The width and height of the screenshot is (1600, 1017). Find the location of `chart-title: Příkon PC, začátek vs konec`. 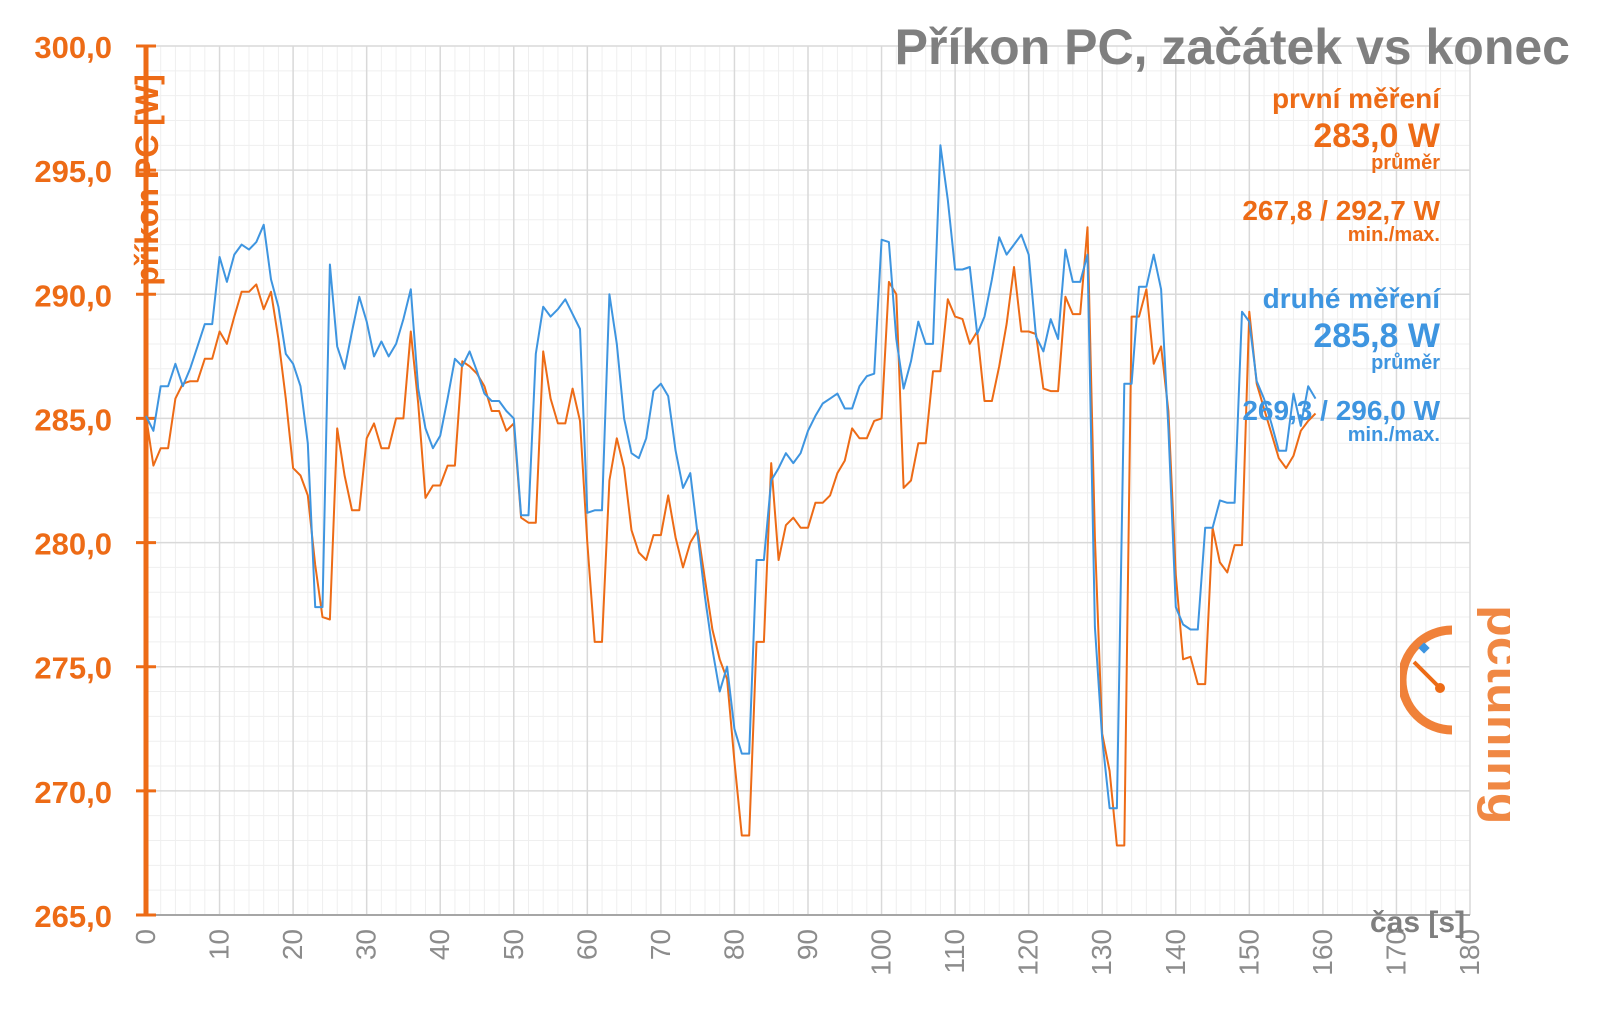

chart-title: Příkon PC, začátek vs konec is located at coordinates (1232, 47).